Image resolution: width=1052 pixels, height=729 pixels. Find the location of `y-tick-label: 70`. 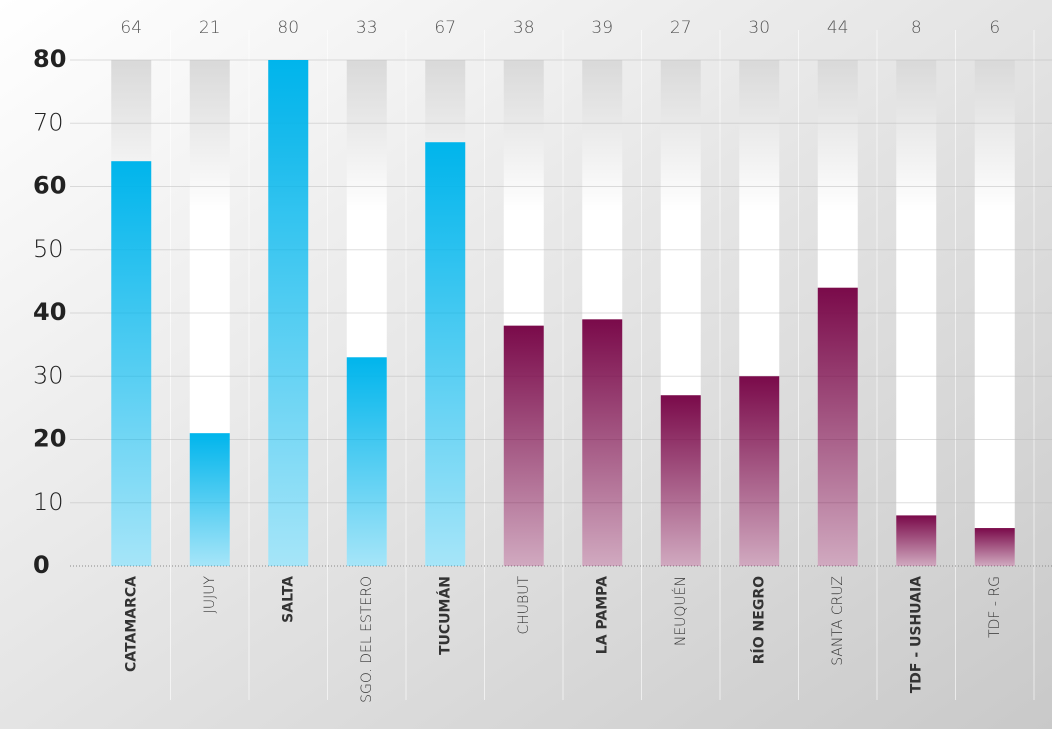

y-tick-label: 70 is located at coordinates (48, 122).